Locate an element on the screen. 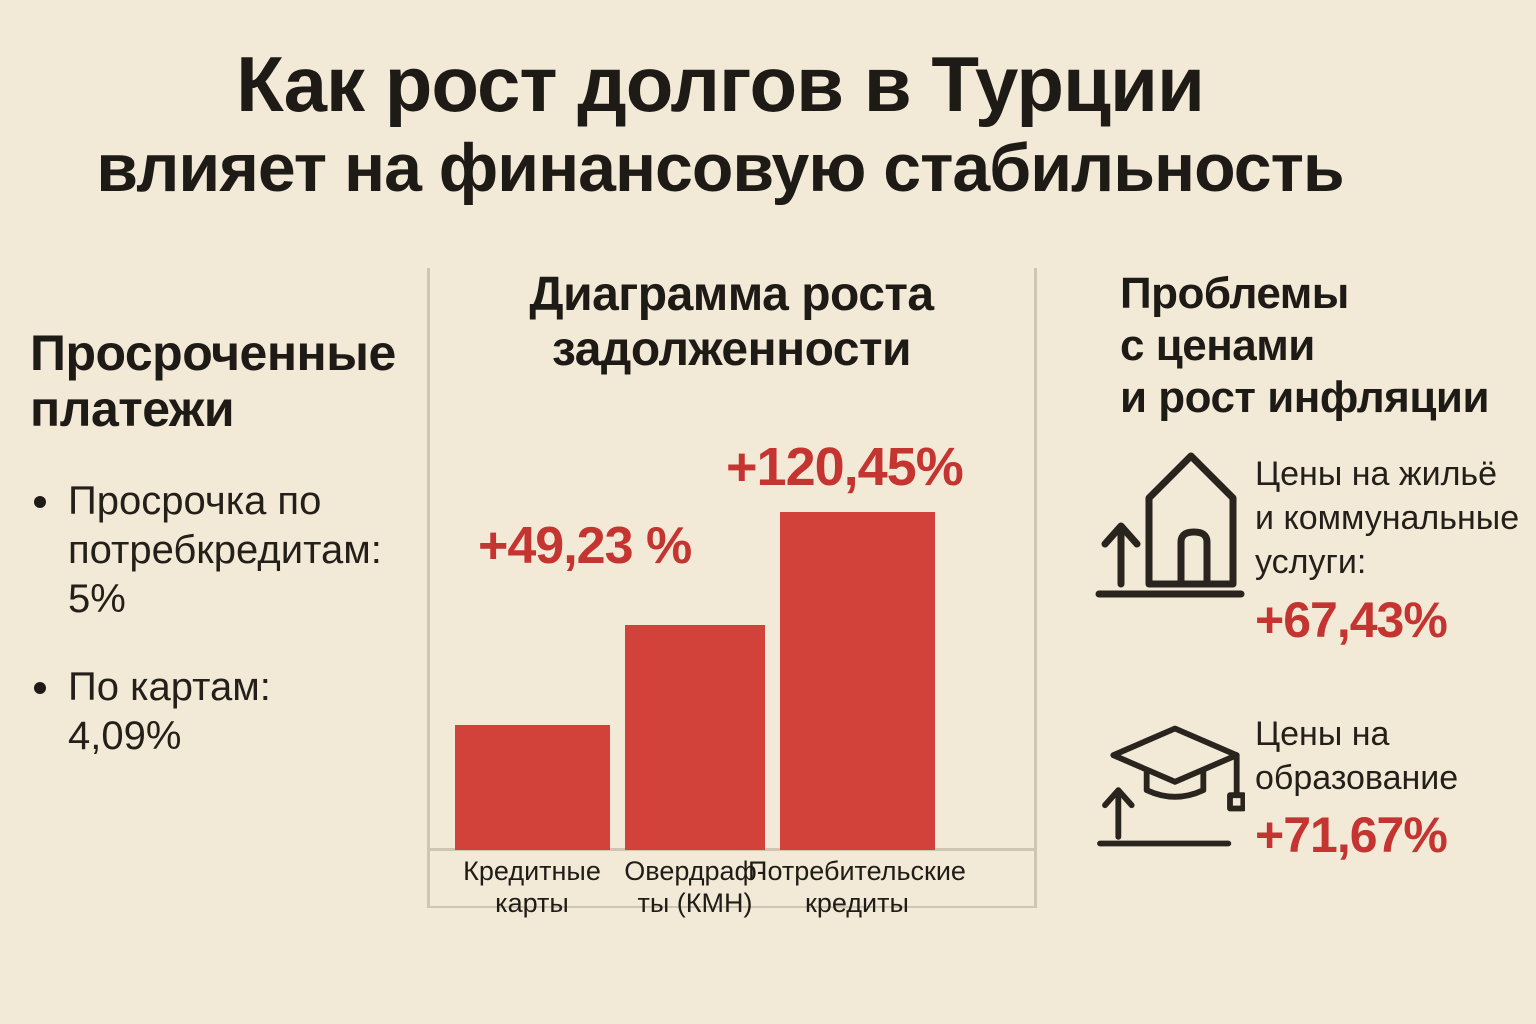 The image size is (1536, 1024). education-prices-text-block: Цены на образование +71,67% is located at coordinates (1356, 781).